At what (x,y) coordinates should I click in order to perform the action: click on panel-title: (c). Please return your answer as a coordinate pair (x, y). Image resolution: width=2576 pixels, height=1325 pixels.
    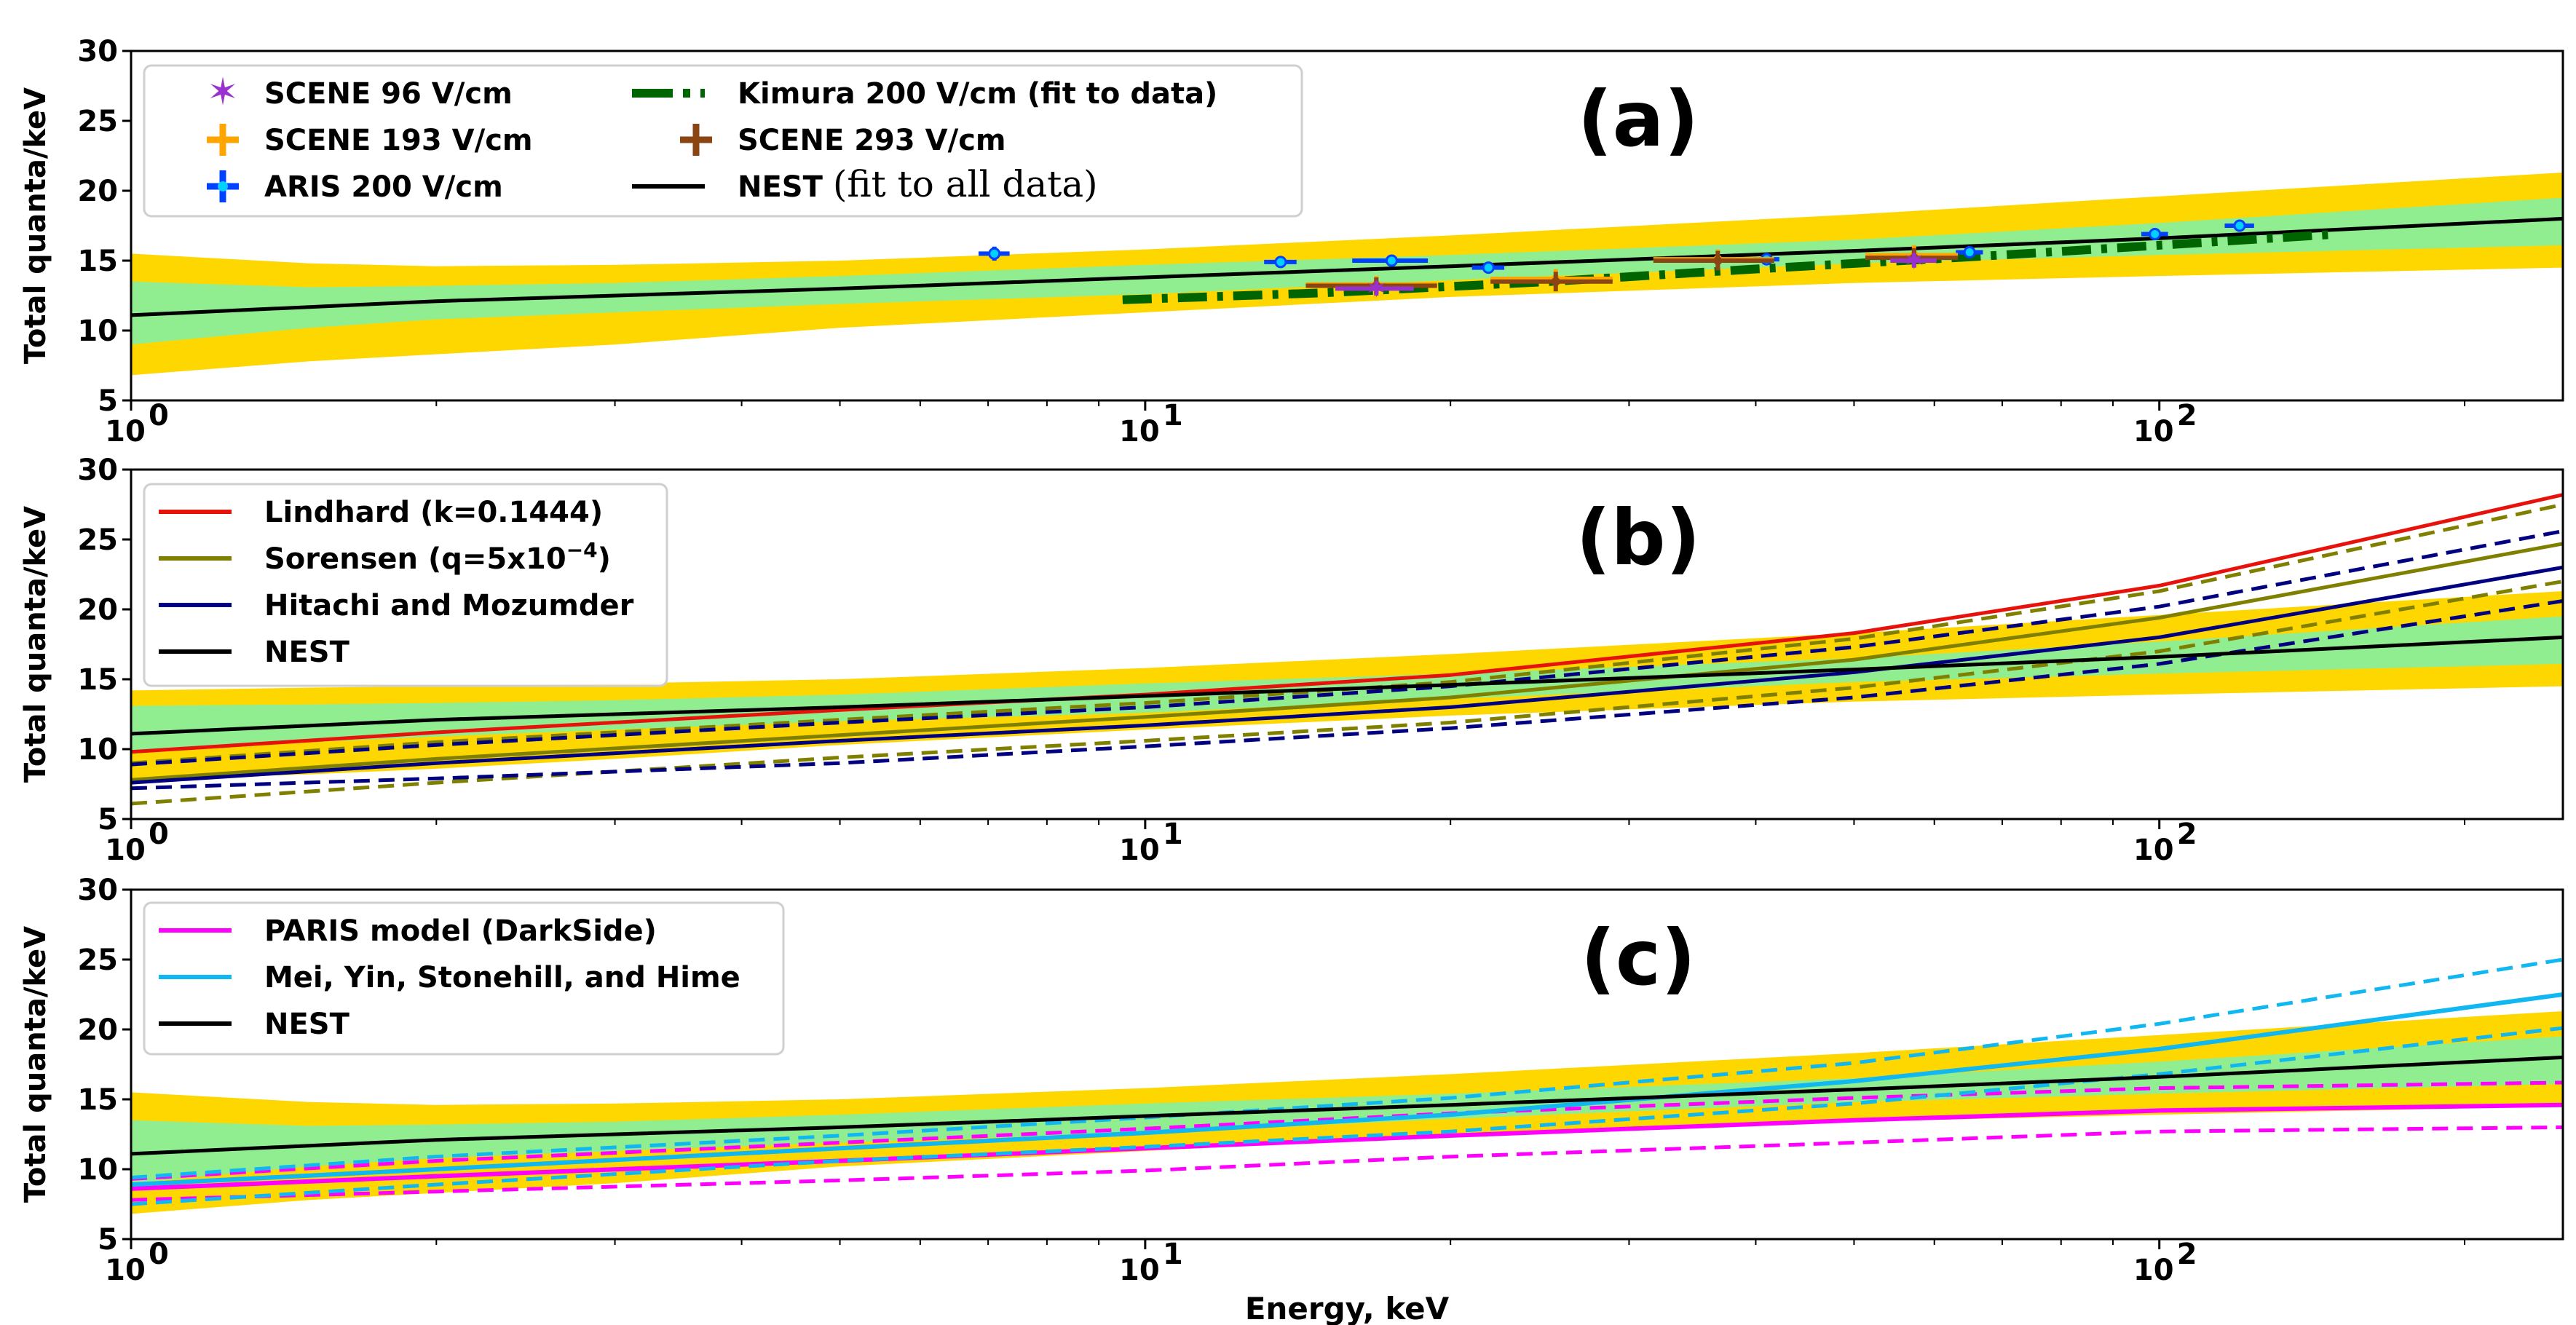
    Looking at the image, I should click on (1639, 958).